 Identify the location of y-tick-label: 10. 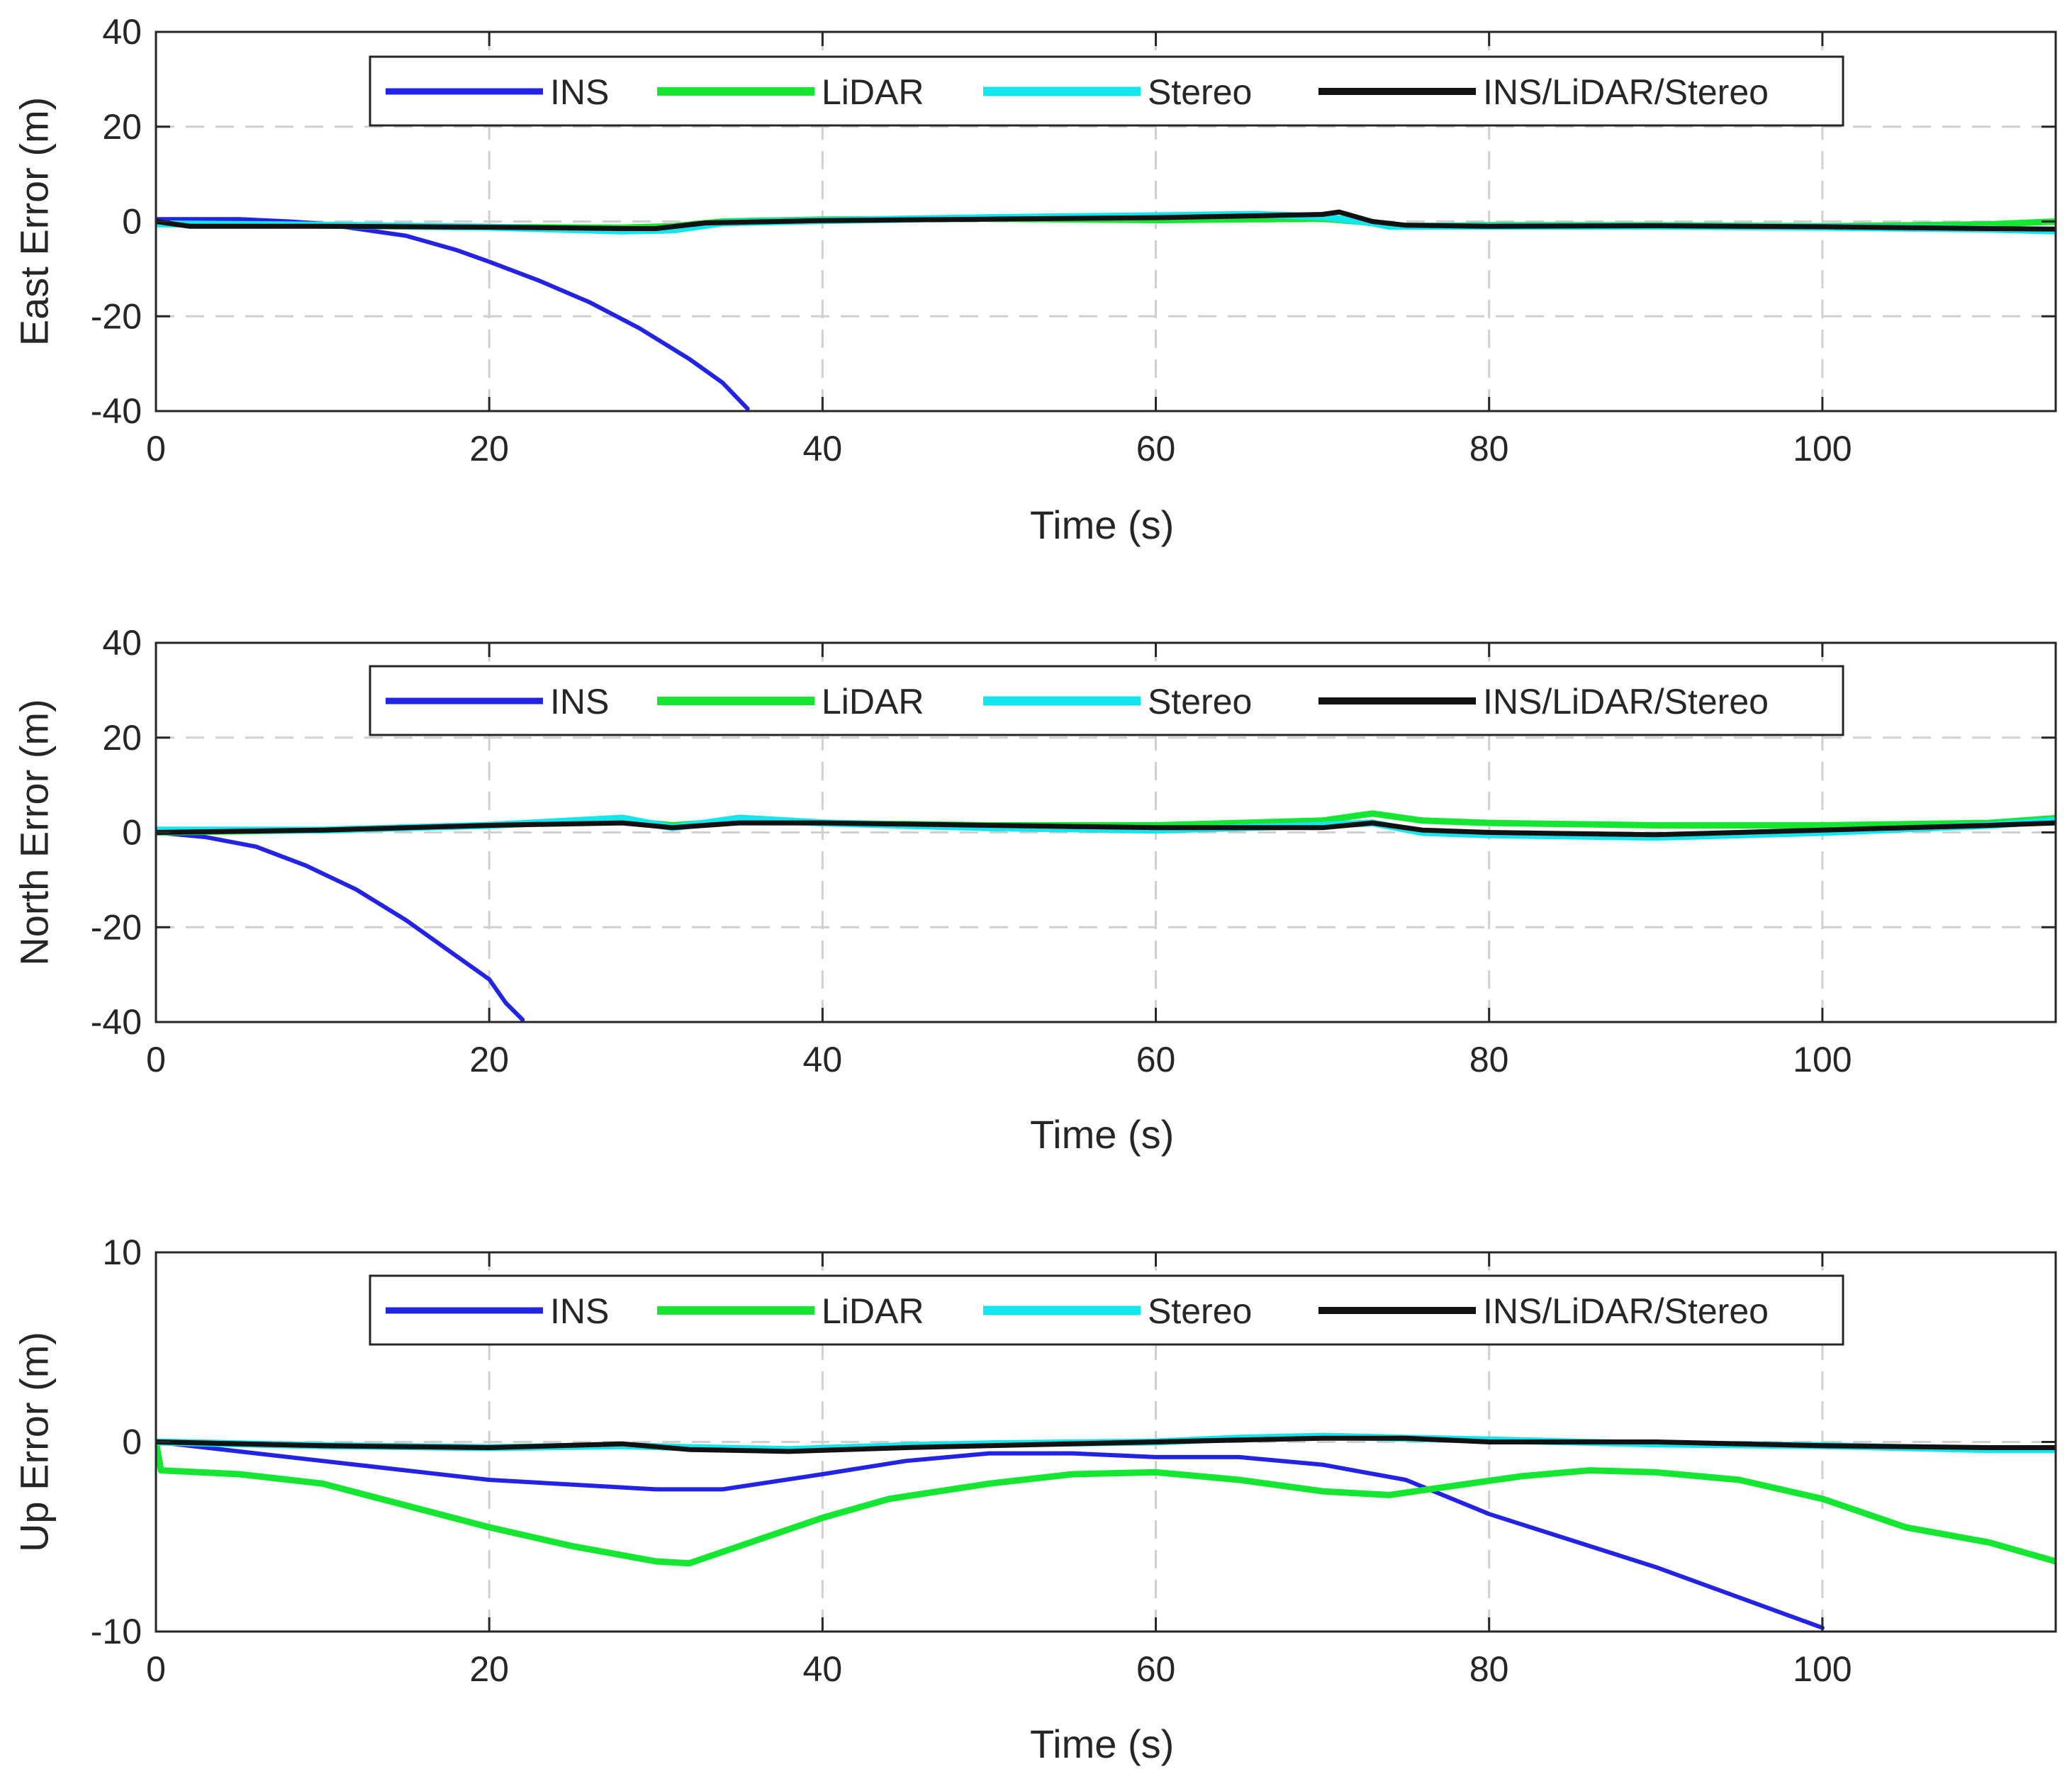
(122, 1252).